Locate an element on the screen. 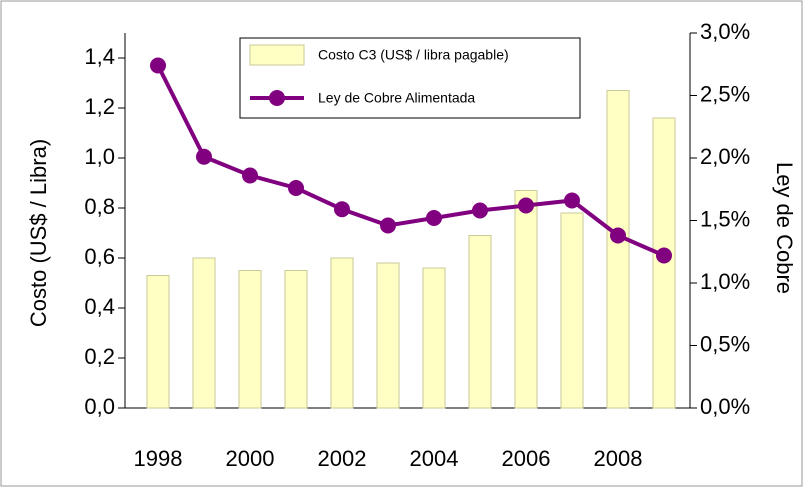 The height and width of the screenshot is (487, 803). y-tick-label: 0,0 is located at coordinates (99, 406).